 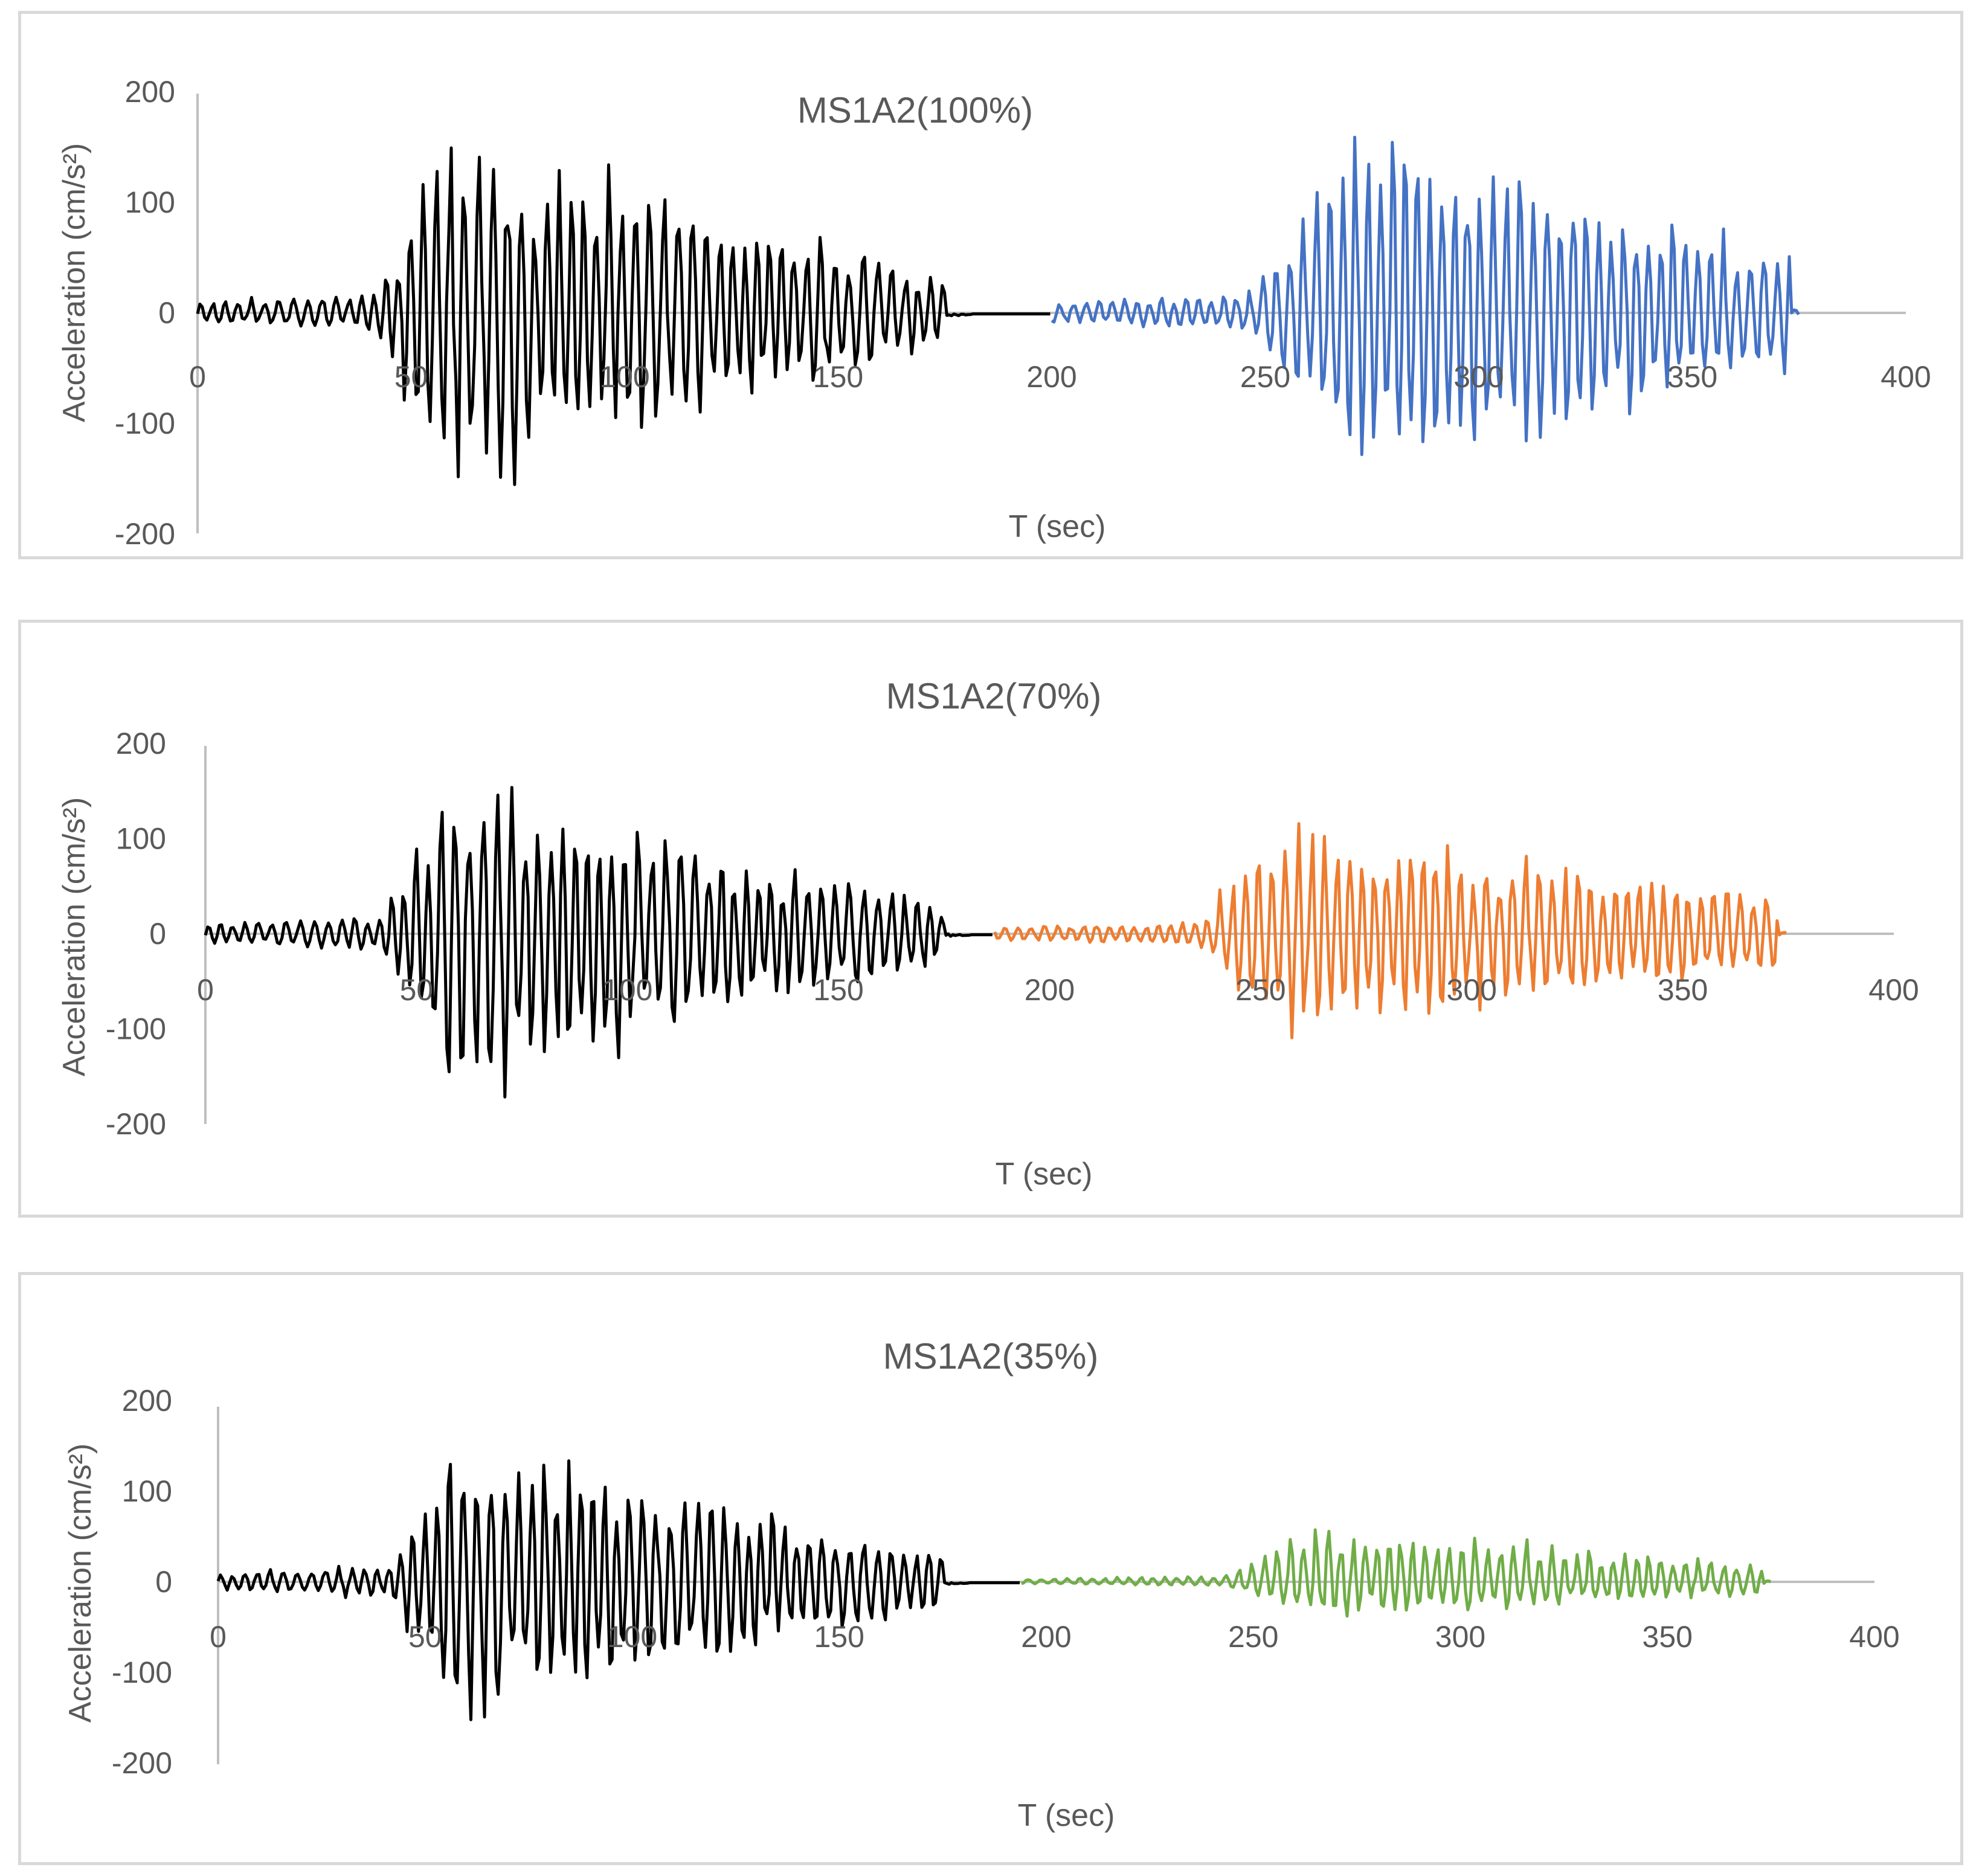 What do you see at coordinates (991, 1356) in the screenshot?
I see `chart-title: MS1A2(35%)` at bounding box center [991, 1356].